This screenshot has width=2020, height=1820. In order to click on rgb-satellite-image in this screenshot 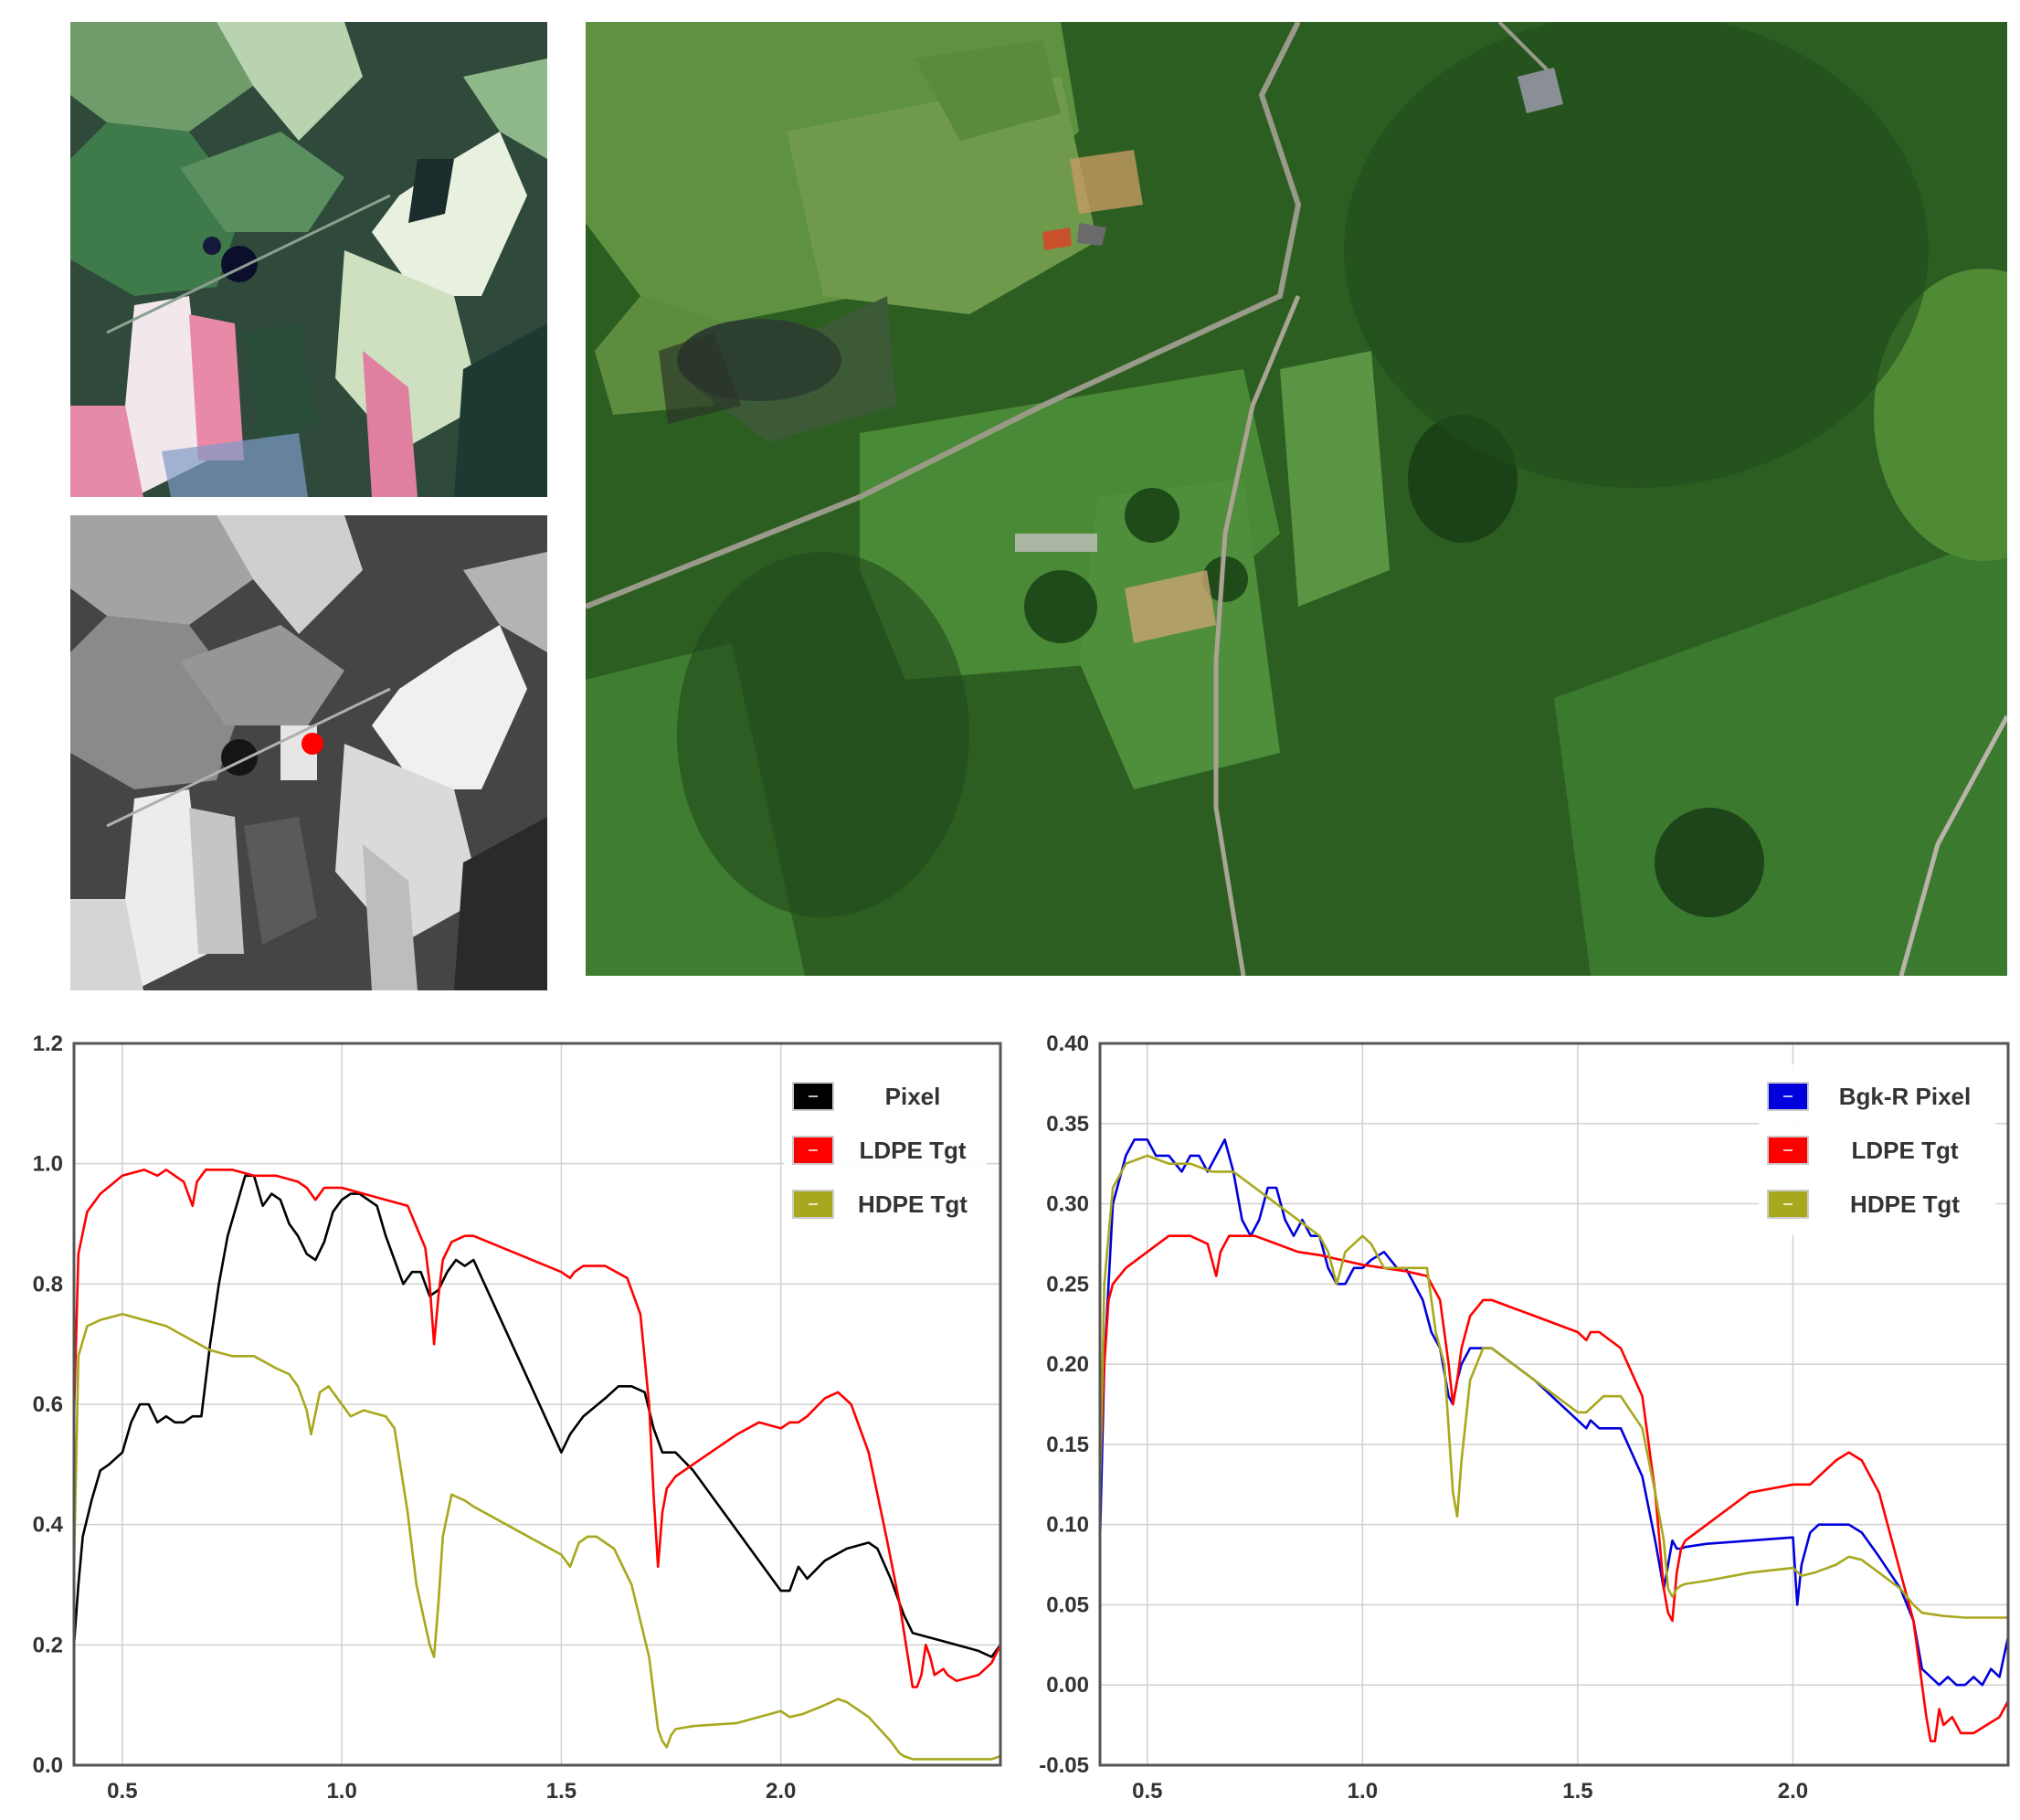, I will do `click(308, 260)`.